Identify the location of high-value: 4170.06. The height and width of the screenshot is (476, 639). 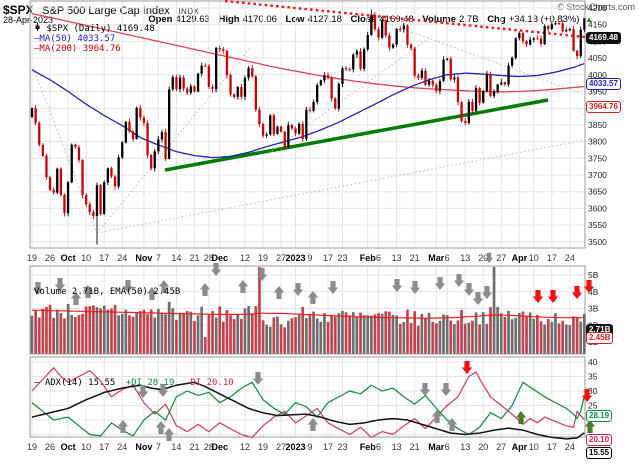
(259, 19).